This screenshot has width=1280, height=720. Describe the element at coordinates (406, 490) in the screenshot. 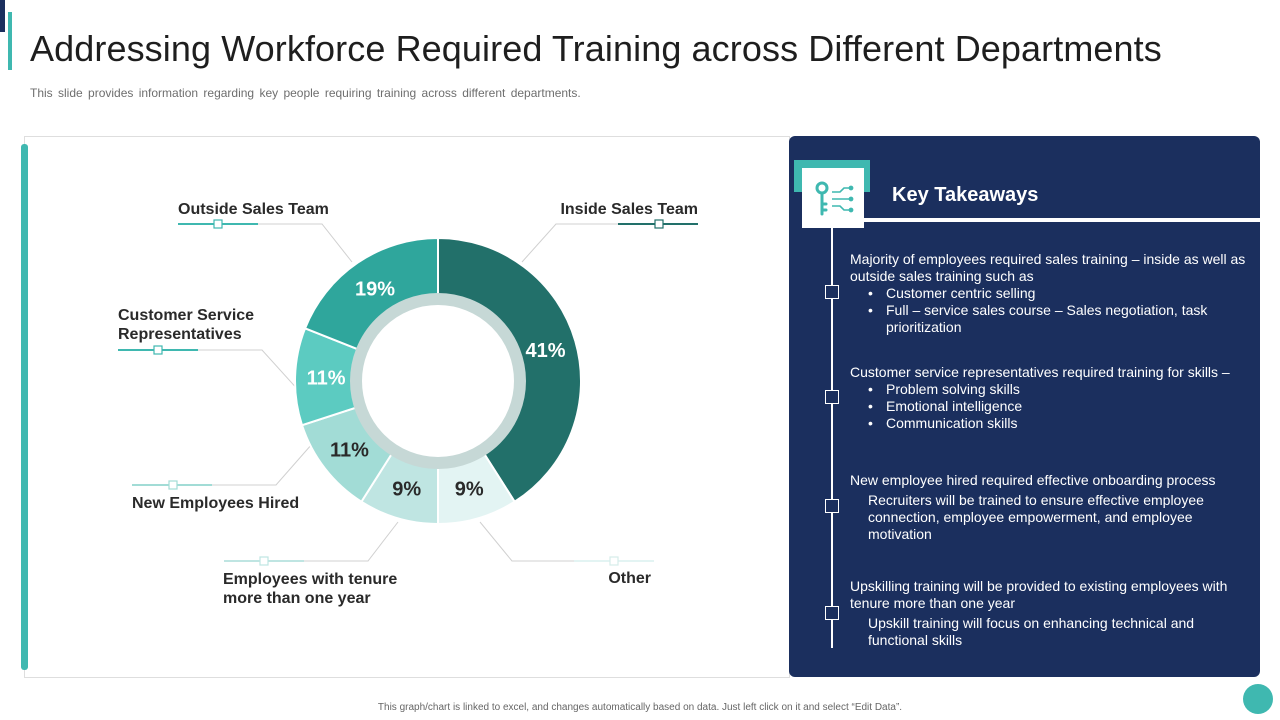

I see `slice-value-label-3: 9%` at that location.